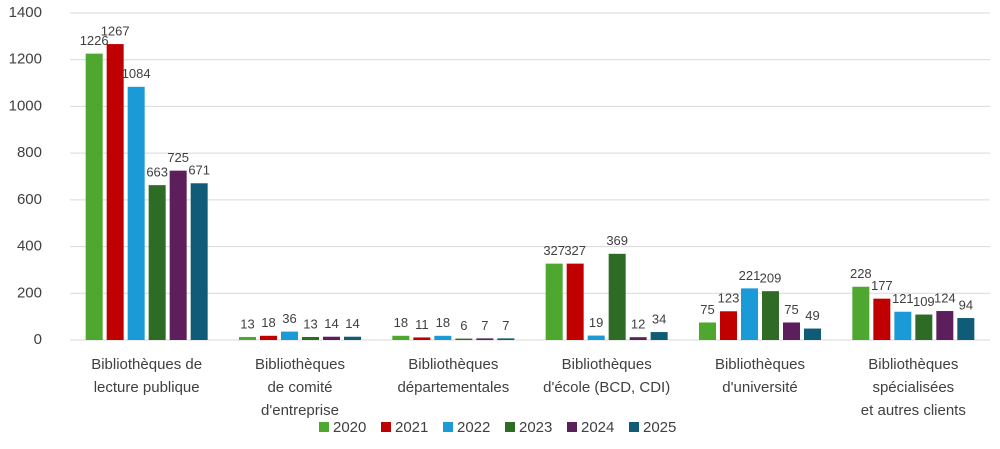  What do you see at coordinates (638, 324) in the screenshot?
I see `value-label: 12` at bounding box center [638, 324].